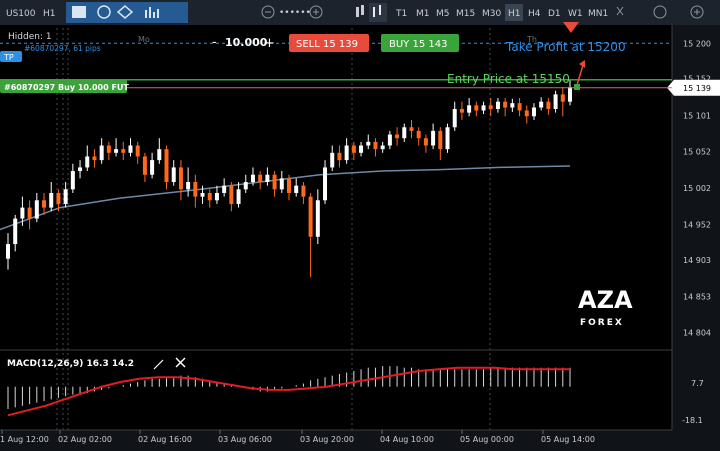 The height and width of the screenshot is (451, 720). Describe the element at coordinates (269, 43) in the screenshot. I see `volume-plus-button: +` at that location.